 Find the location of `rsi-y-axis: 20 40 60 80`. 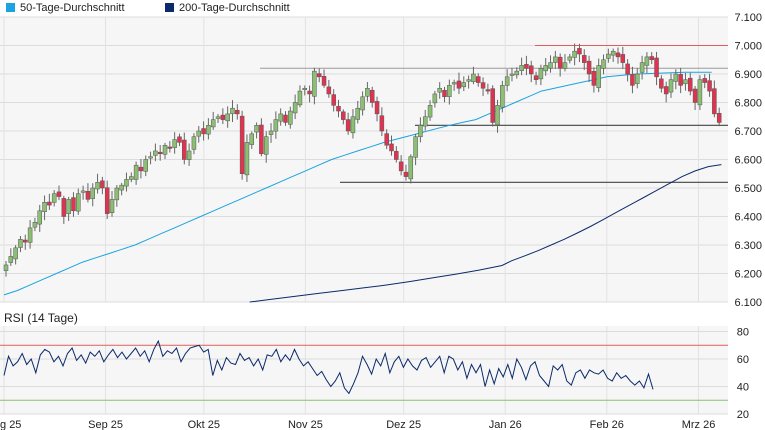

rsi-y-axis: 20 40 60 80 is located at coordinates (743, 374).